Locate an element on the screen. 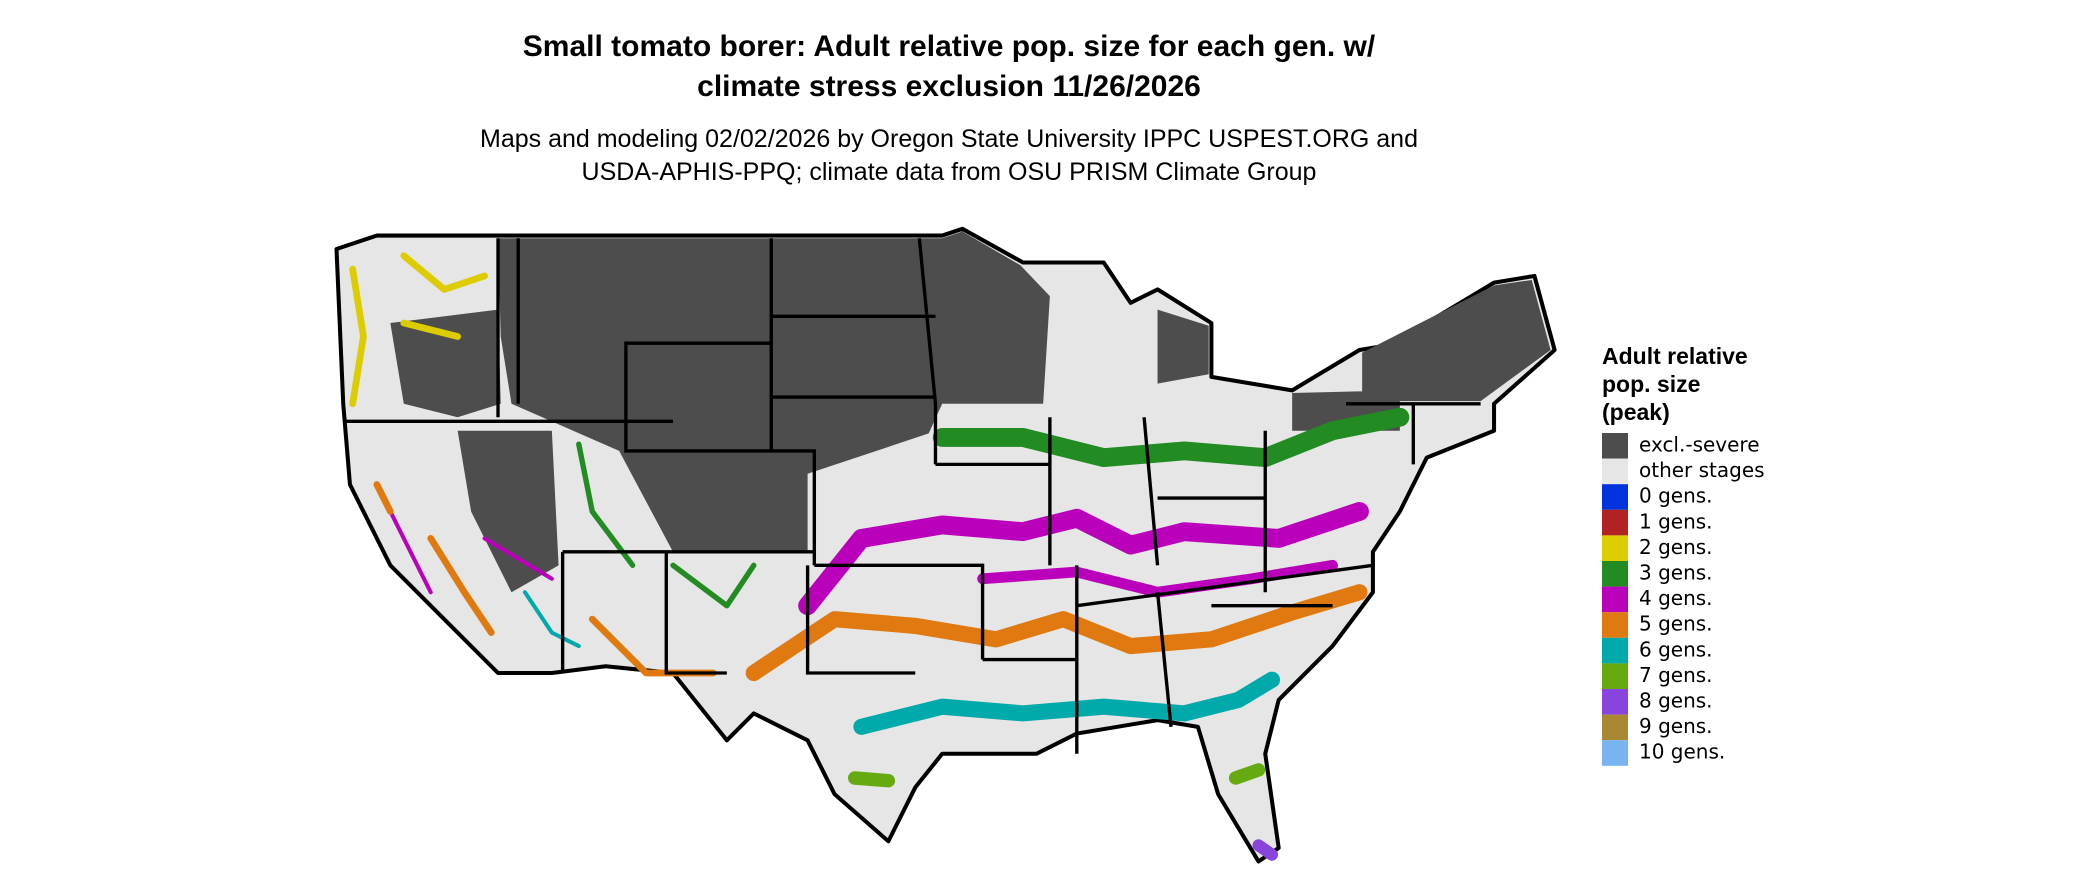 The height and width of the screenshot is (892, 2100). band-3-gens is located at coordinates (1171, 437).